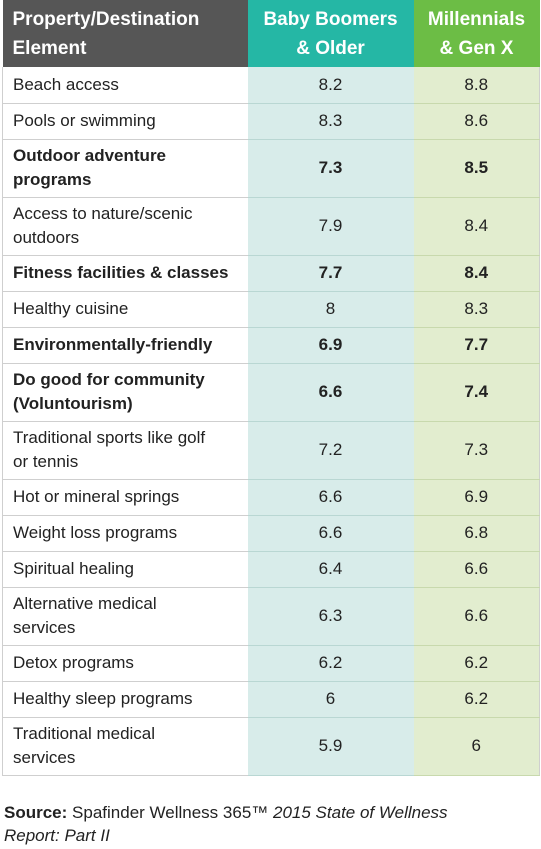 This screenshot has width=541, height=849. Describe the element at coordinates (330, 226) in the screenshot. I see `boomers-value: 7.9` at that location.